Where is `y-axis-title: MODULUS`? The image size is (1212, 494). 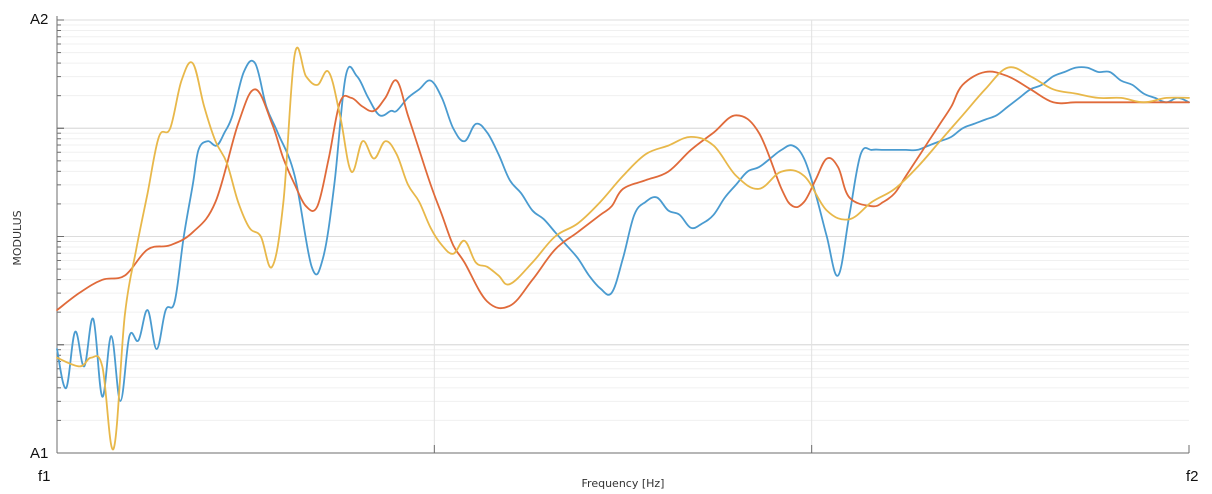 y-axis-title: MODULUS is located at coordinates (17, 237).